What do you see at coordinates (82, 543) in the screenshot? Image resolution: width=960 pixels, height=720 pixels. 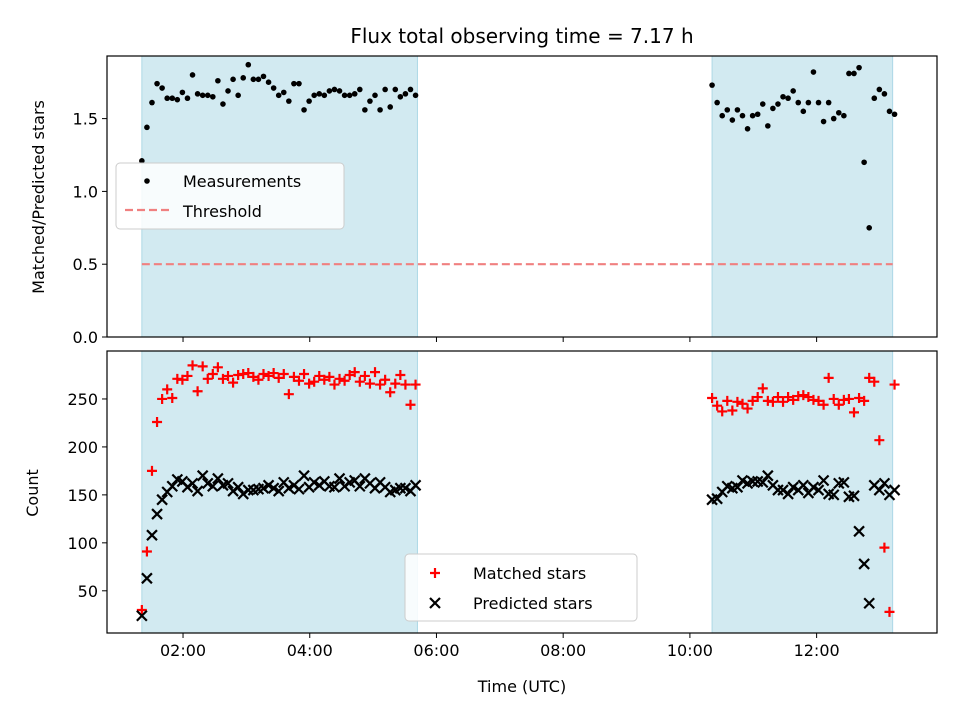 I see `bottom-y-tick-label: 100` at bounding box center [82, 543].